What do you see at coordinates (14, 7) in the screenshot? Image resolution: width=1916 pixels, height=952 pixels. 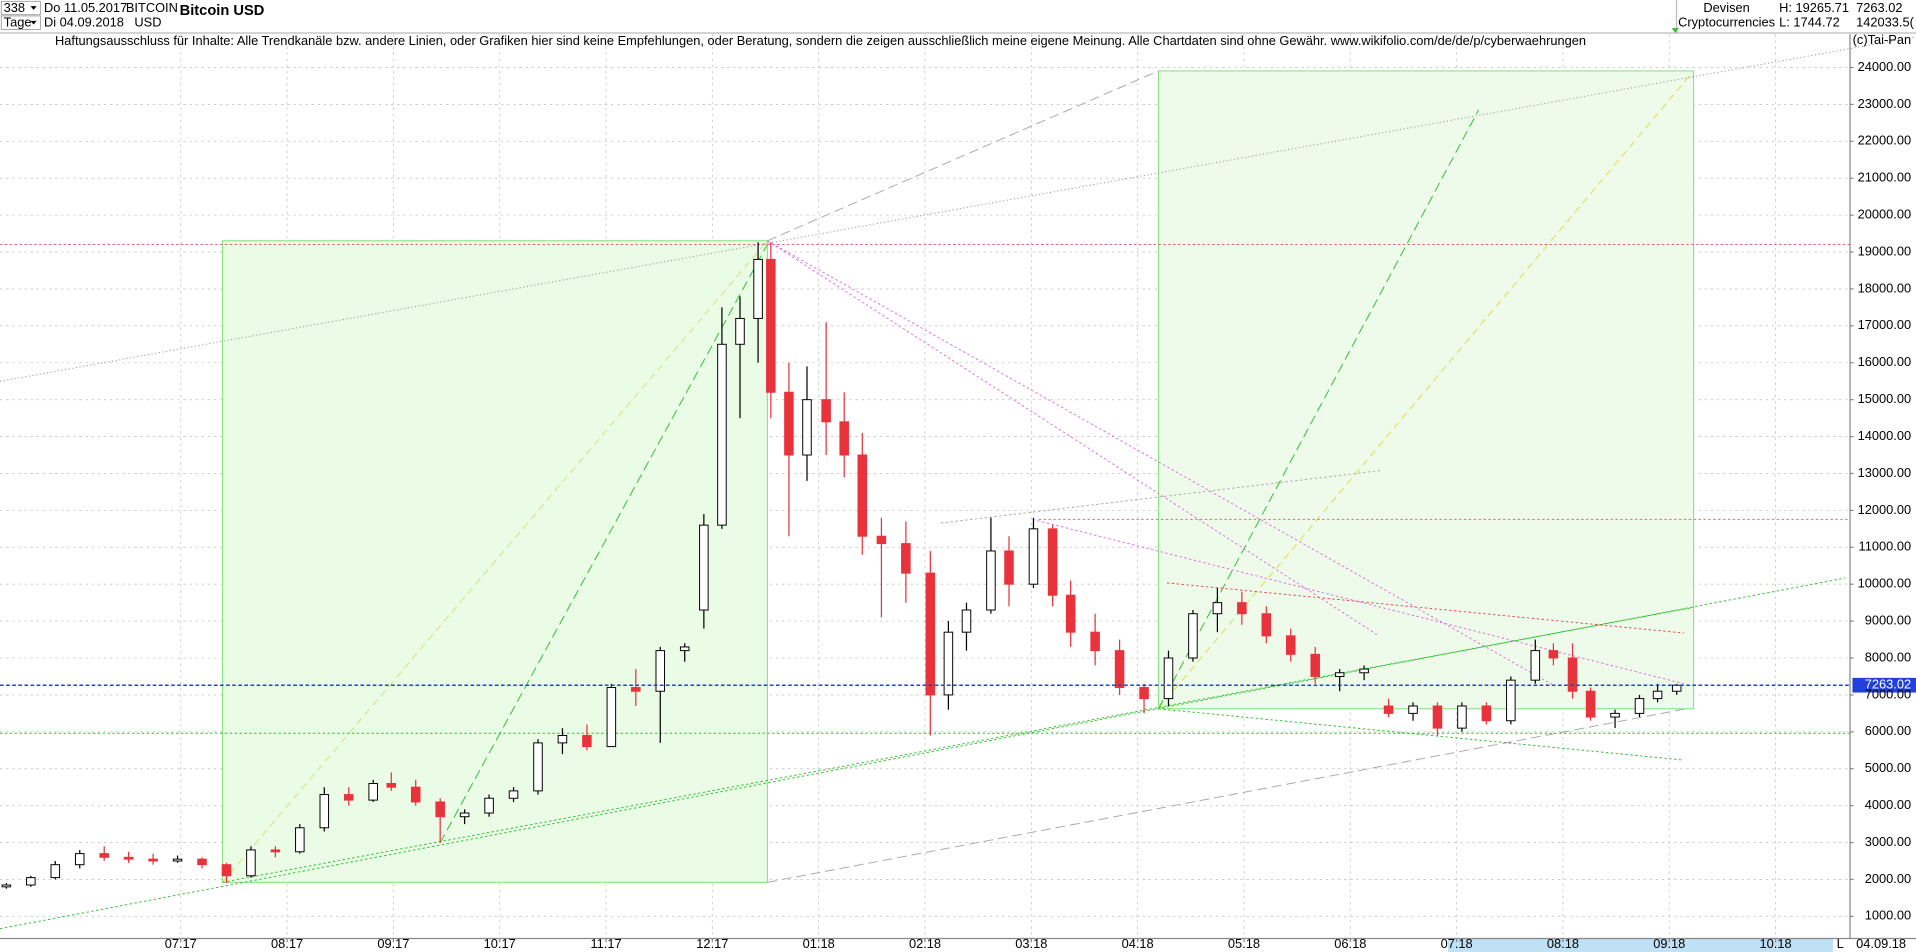 I see `period: 338` at bounding box center [14, 7].